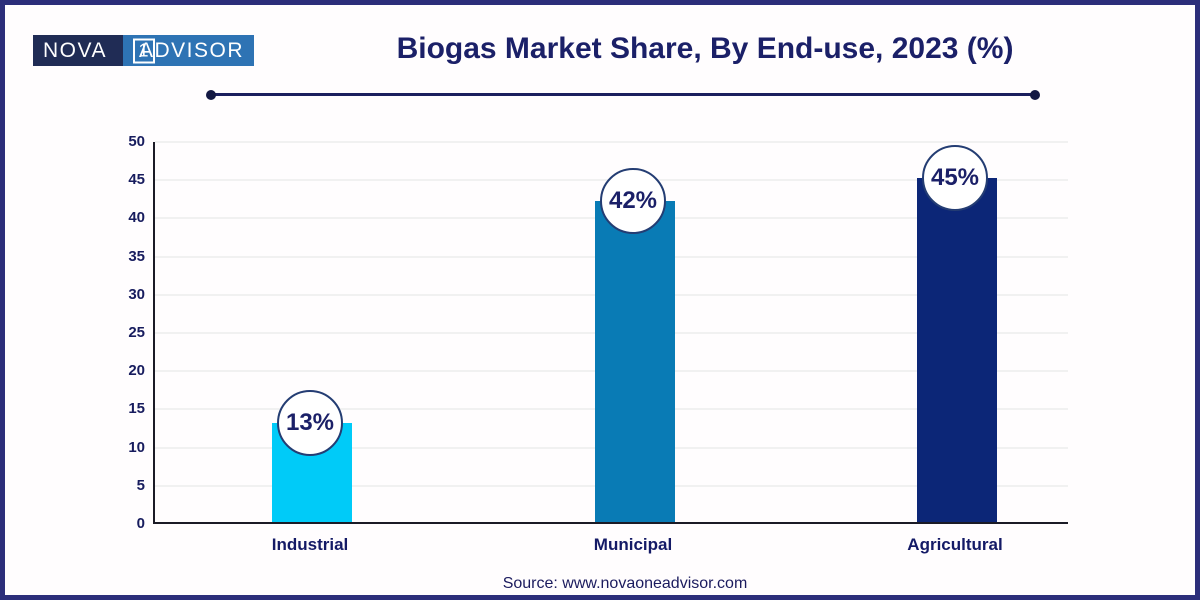  What do you see at coordinates (310, 422) in the screenshot?
I see `data-label-badge-industrial: 13%` at bounding box center [310, 422].